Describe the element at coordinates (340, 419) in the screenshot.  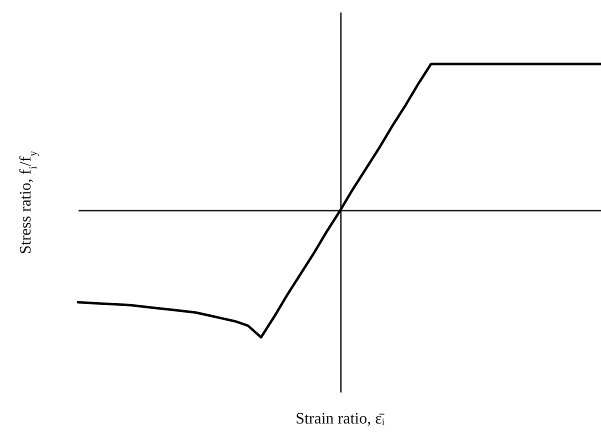
I see `x-axis-title: Strain ratio, ε̄ᵢ` at that location.